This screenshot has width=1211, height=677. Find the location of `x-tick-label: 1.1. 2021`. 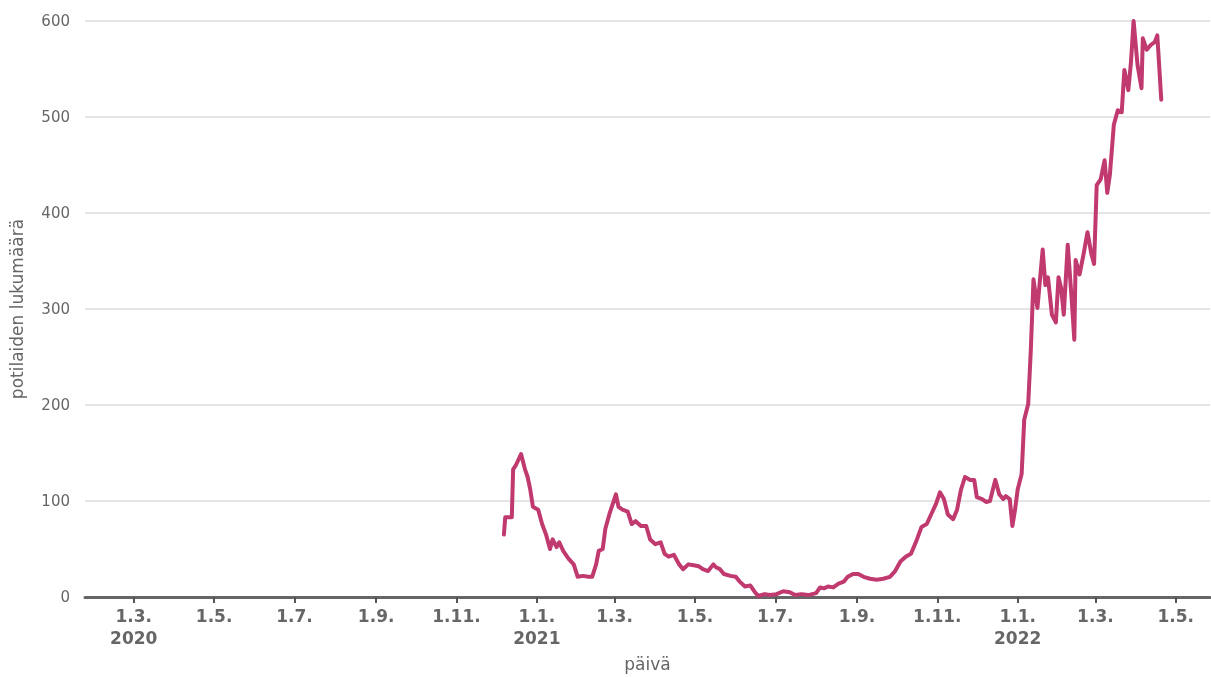

x-tick-label: 1.1. 2021 is located at coordinates (537, 627).